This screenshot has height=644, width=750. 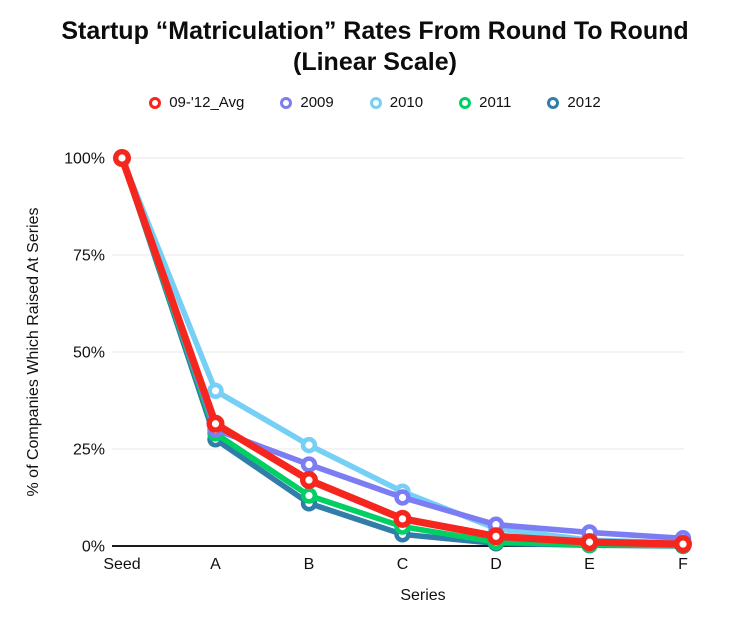 I want to click on x-tick-label: F, so click(x=683, y=564).